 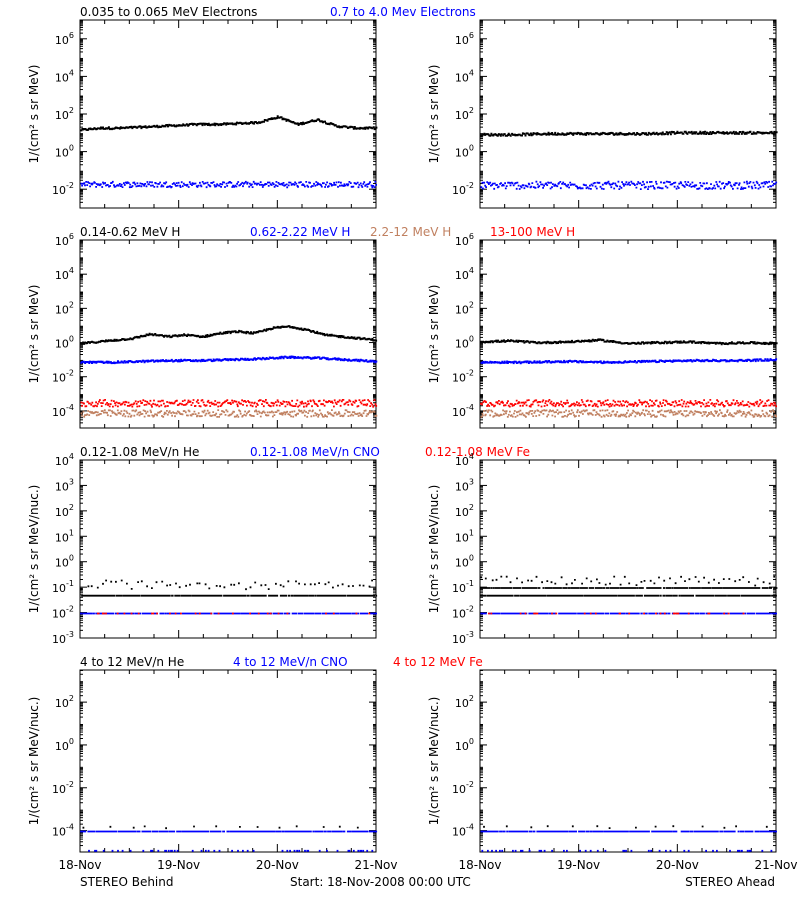 I want to click on legend-entry: 0.12-1.08 MeV/n He, so click(x=139, y=452).